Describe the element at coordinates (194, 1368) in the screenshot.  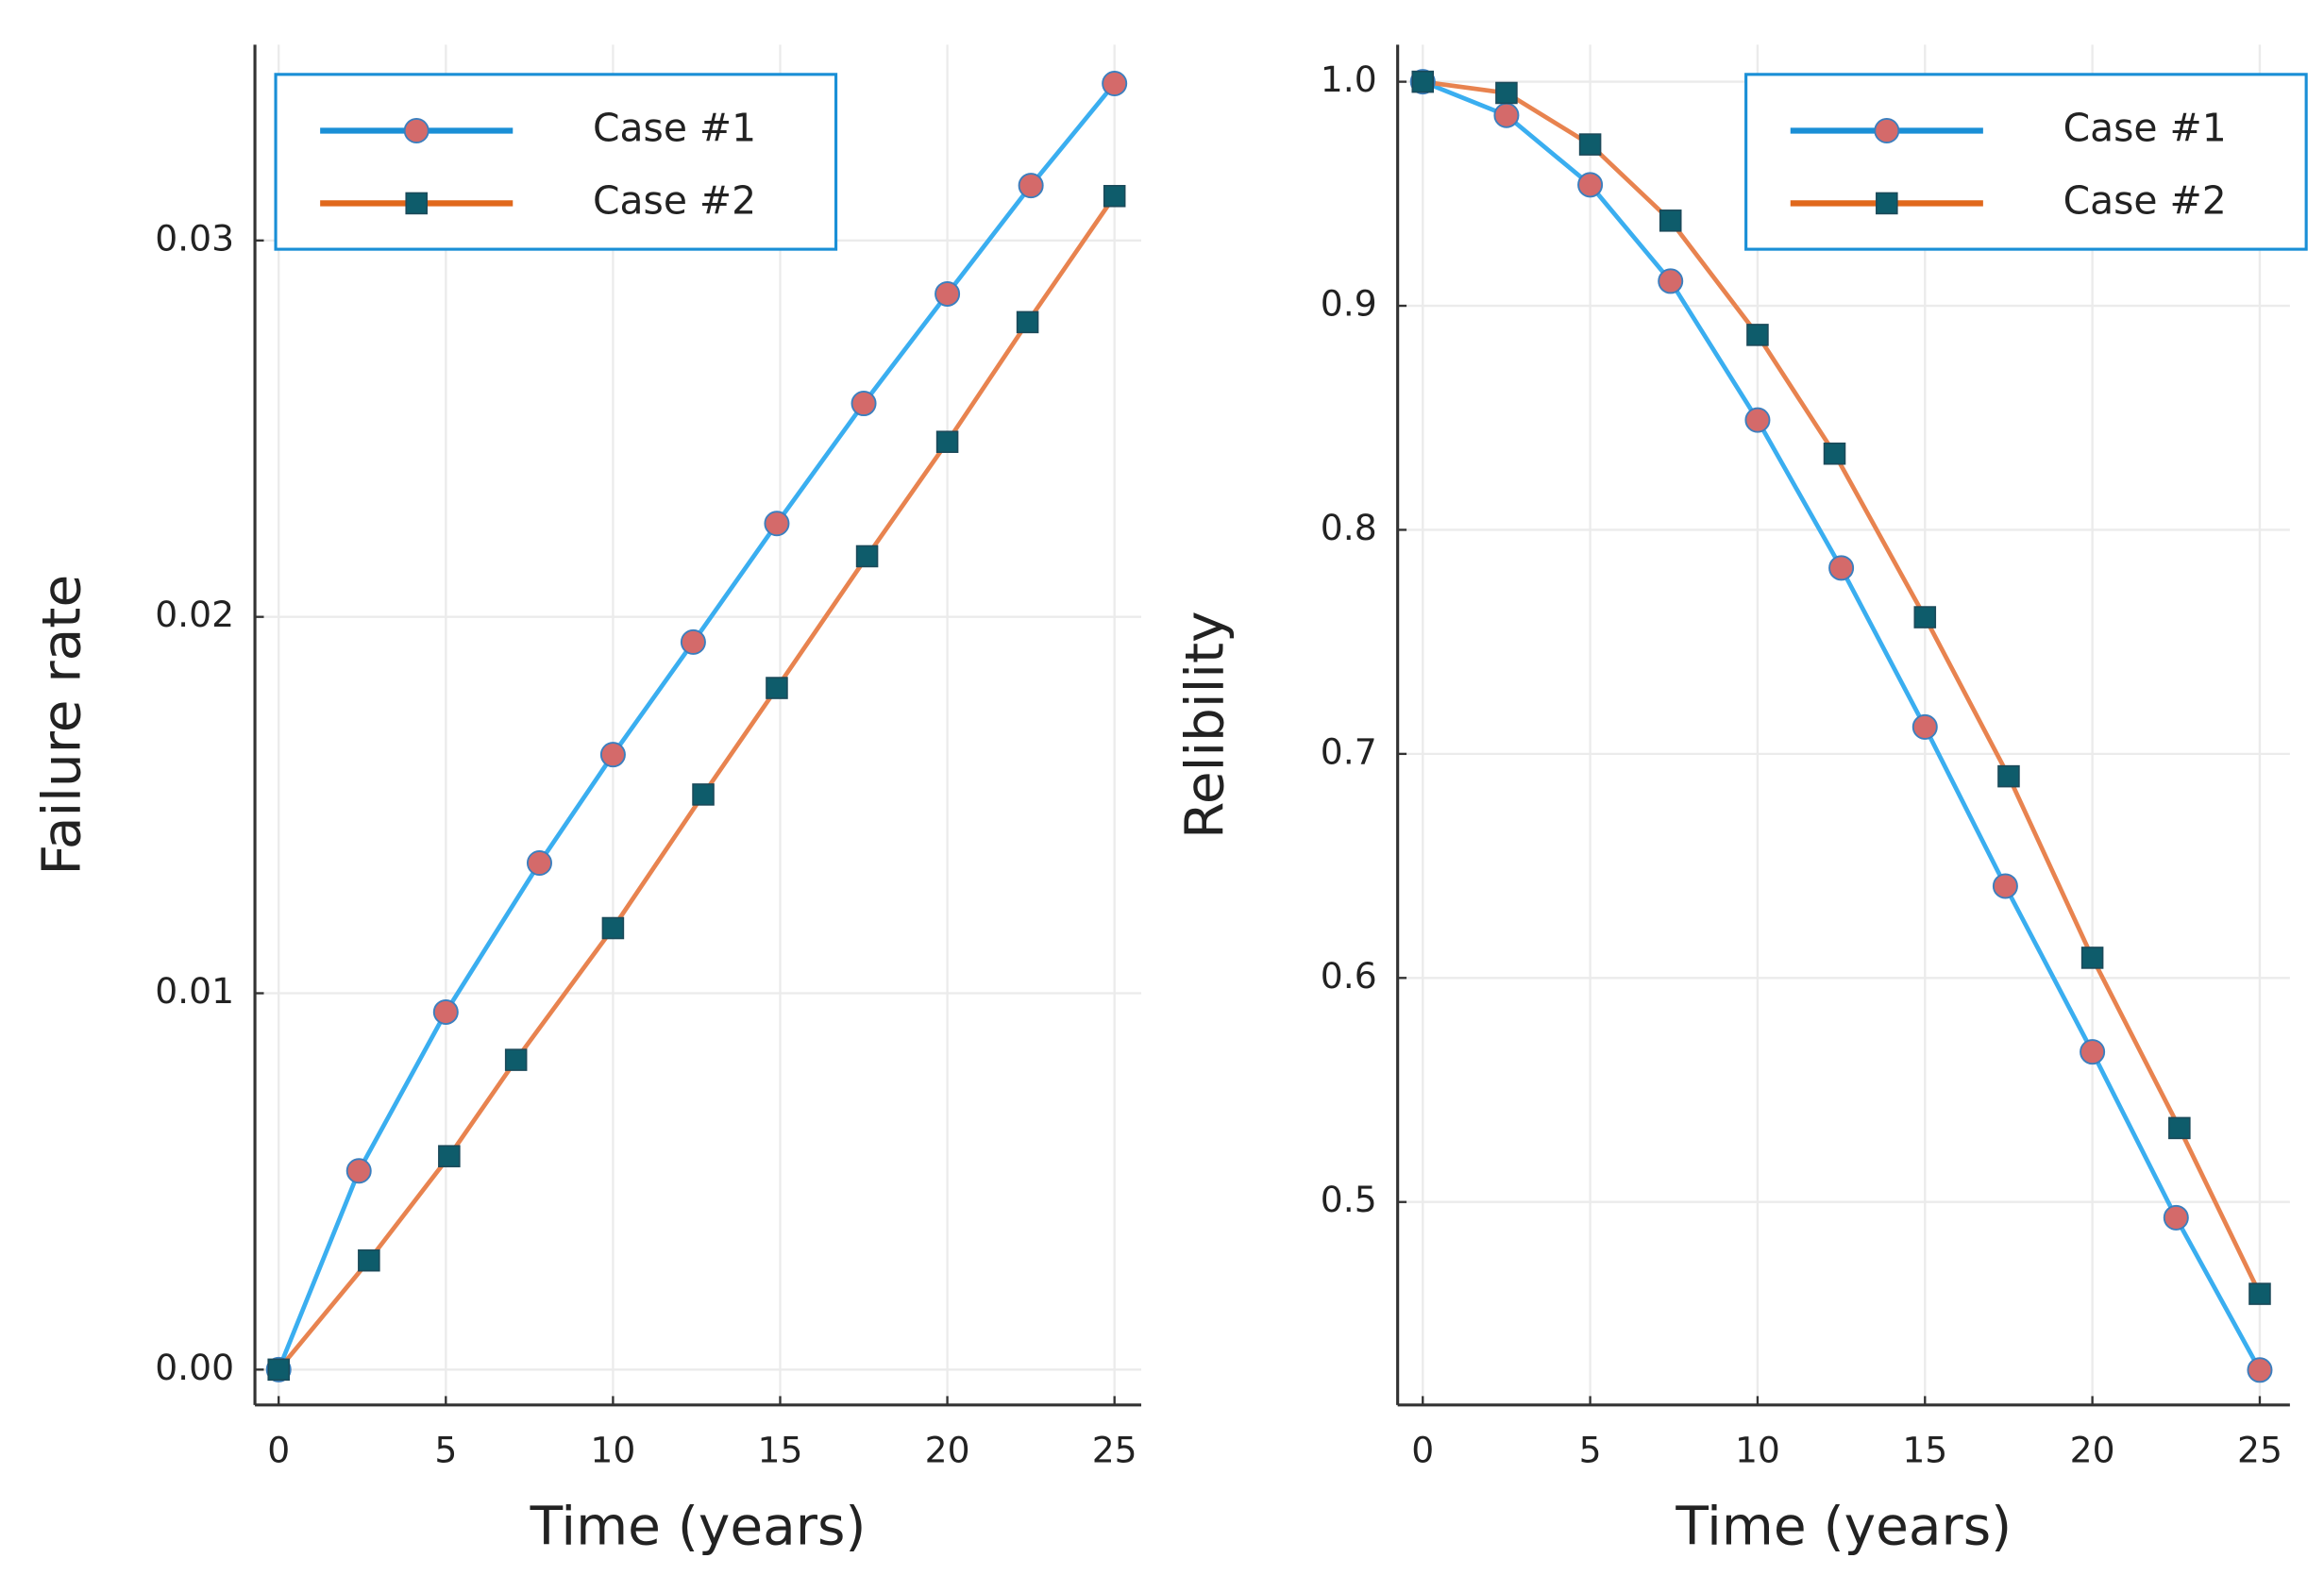
I see `y-tick-label: 0.00` at that location.